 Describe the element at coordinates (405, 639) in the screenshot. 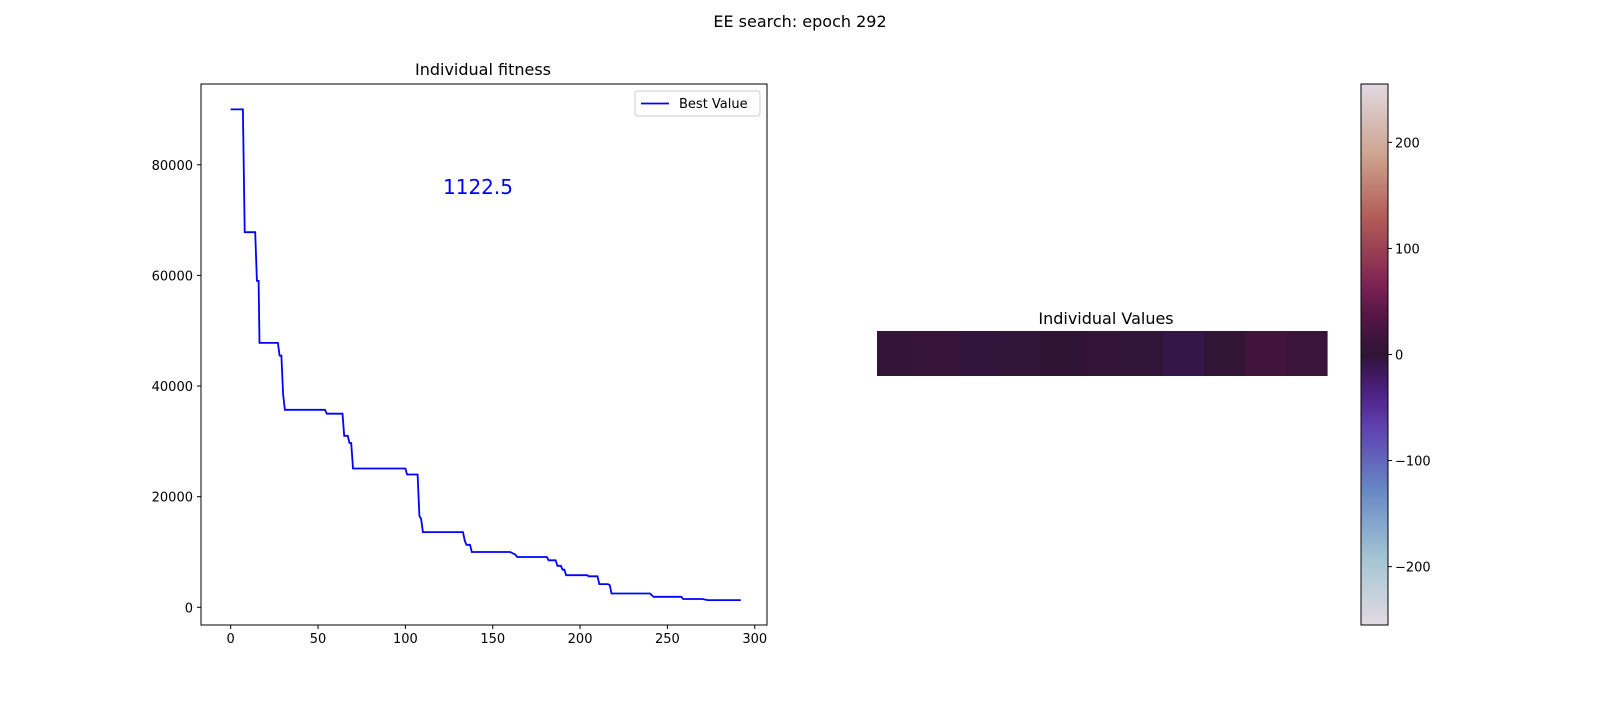

I see `x-tick-label: 100` at that location.